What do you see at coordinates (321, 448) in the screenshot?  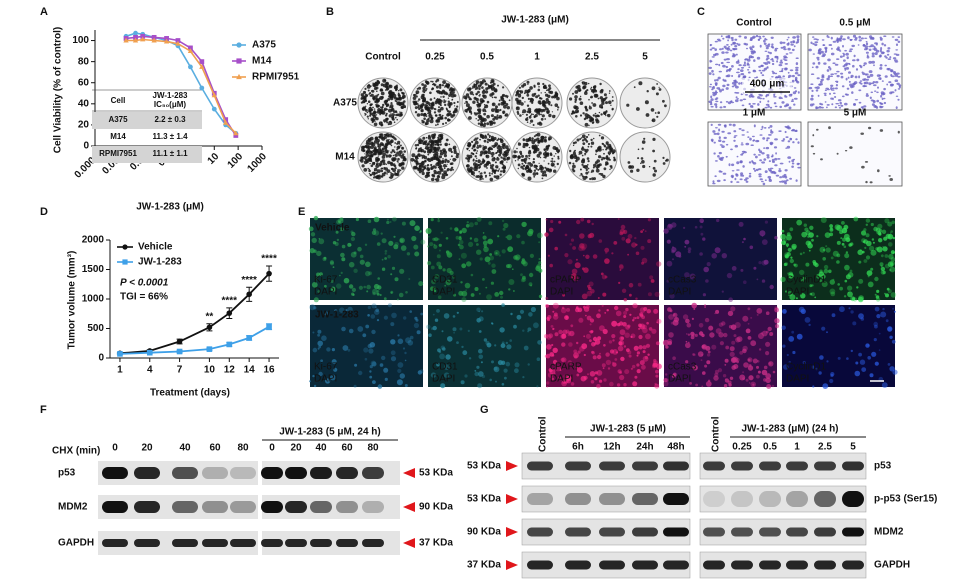 I see `lane-label: 40` at bounding box center [321, 448].